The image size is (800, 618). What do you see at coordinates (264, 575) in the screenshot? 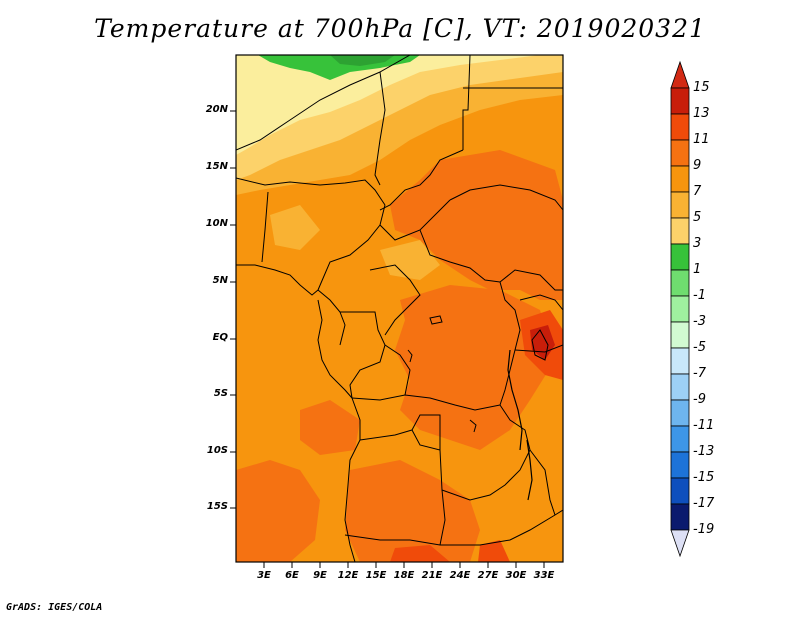
I see `lon-label: 3E` at bounding box center [264, 575].